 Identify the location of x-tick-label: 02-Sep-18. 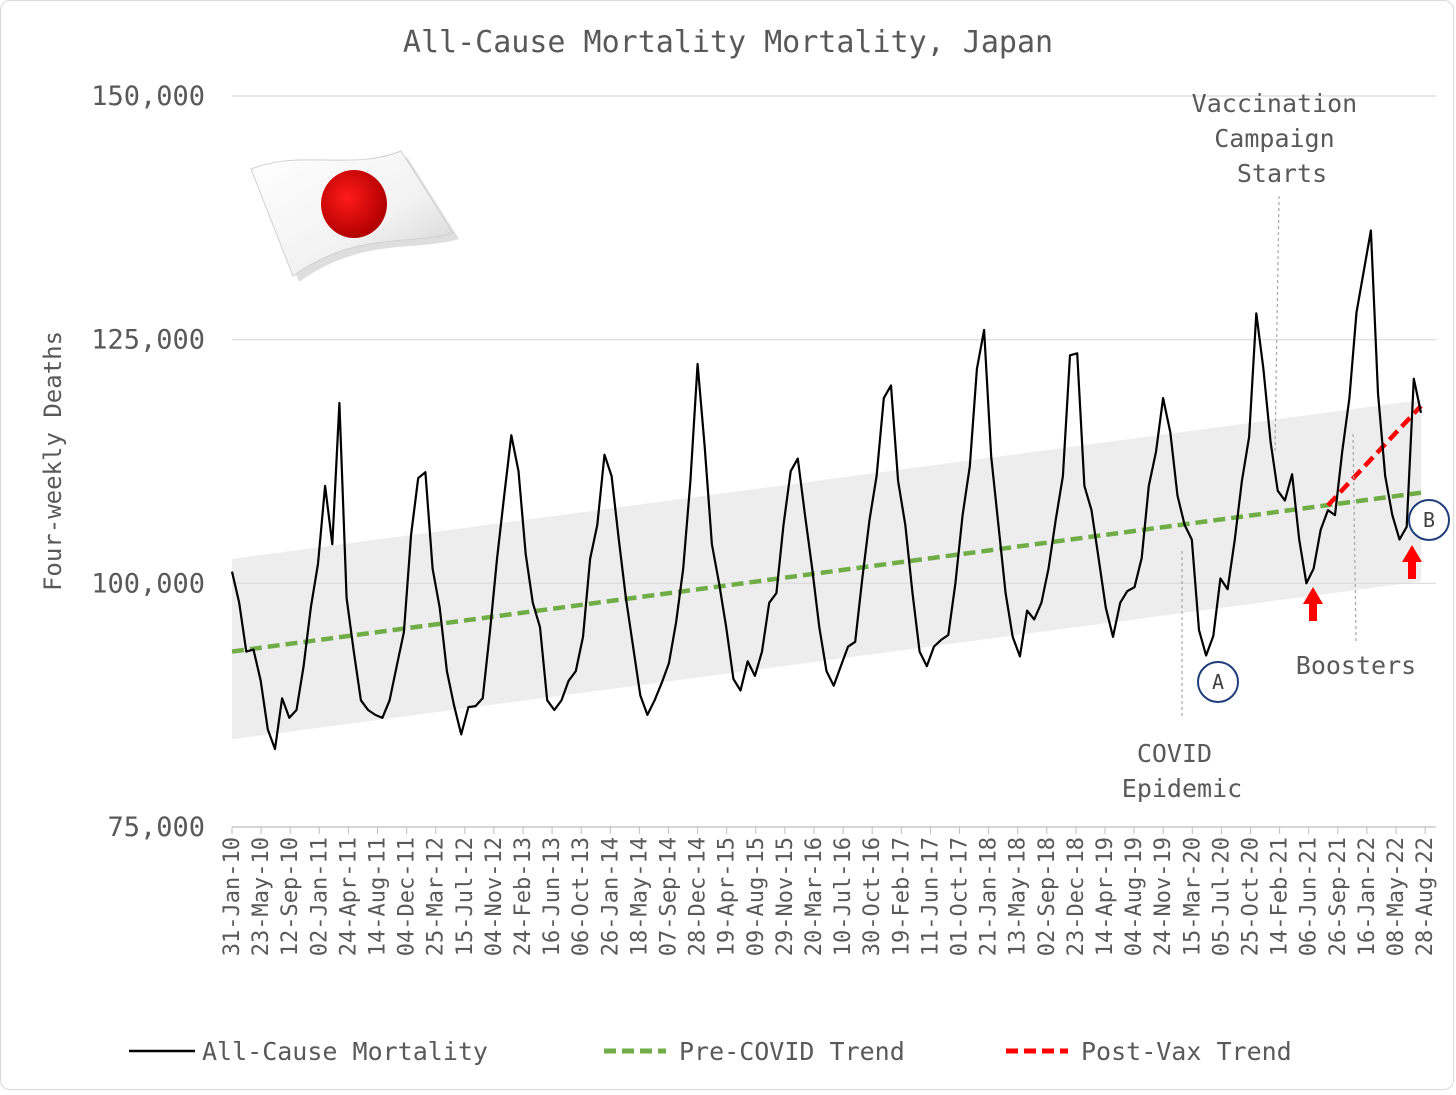
(1047, 896).